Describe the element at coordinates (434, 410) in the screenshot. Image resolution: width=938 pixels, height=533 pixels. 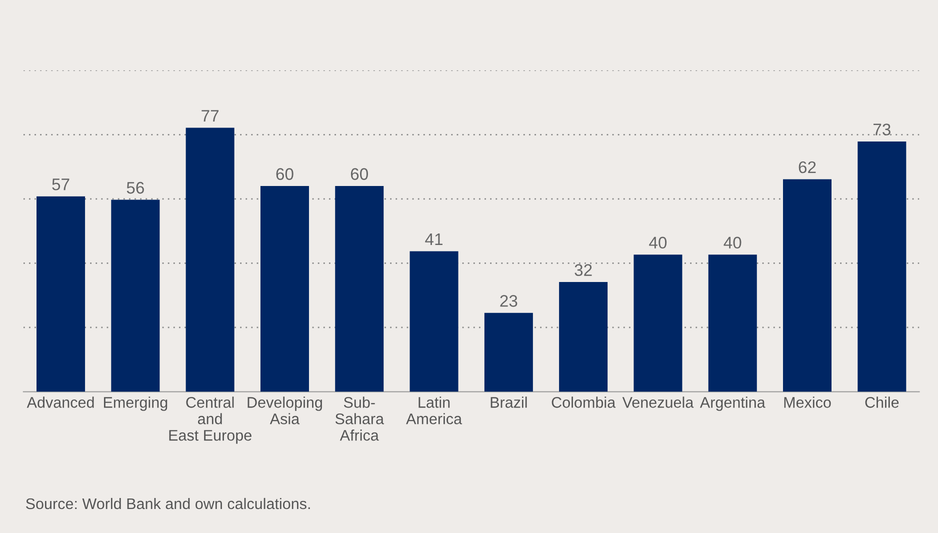
I see `x-tick-label: Latin America` at that location.